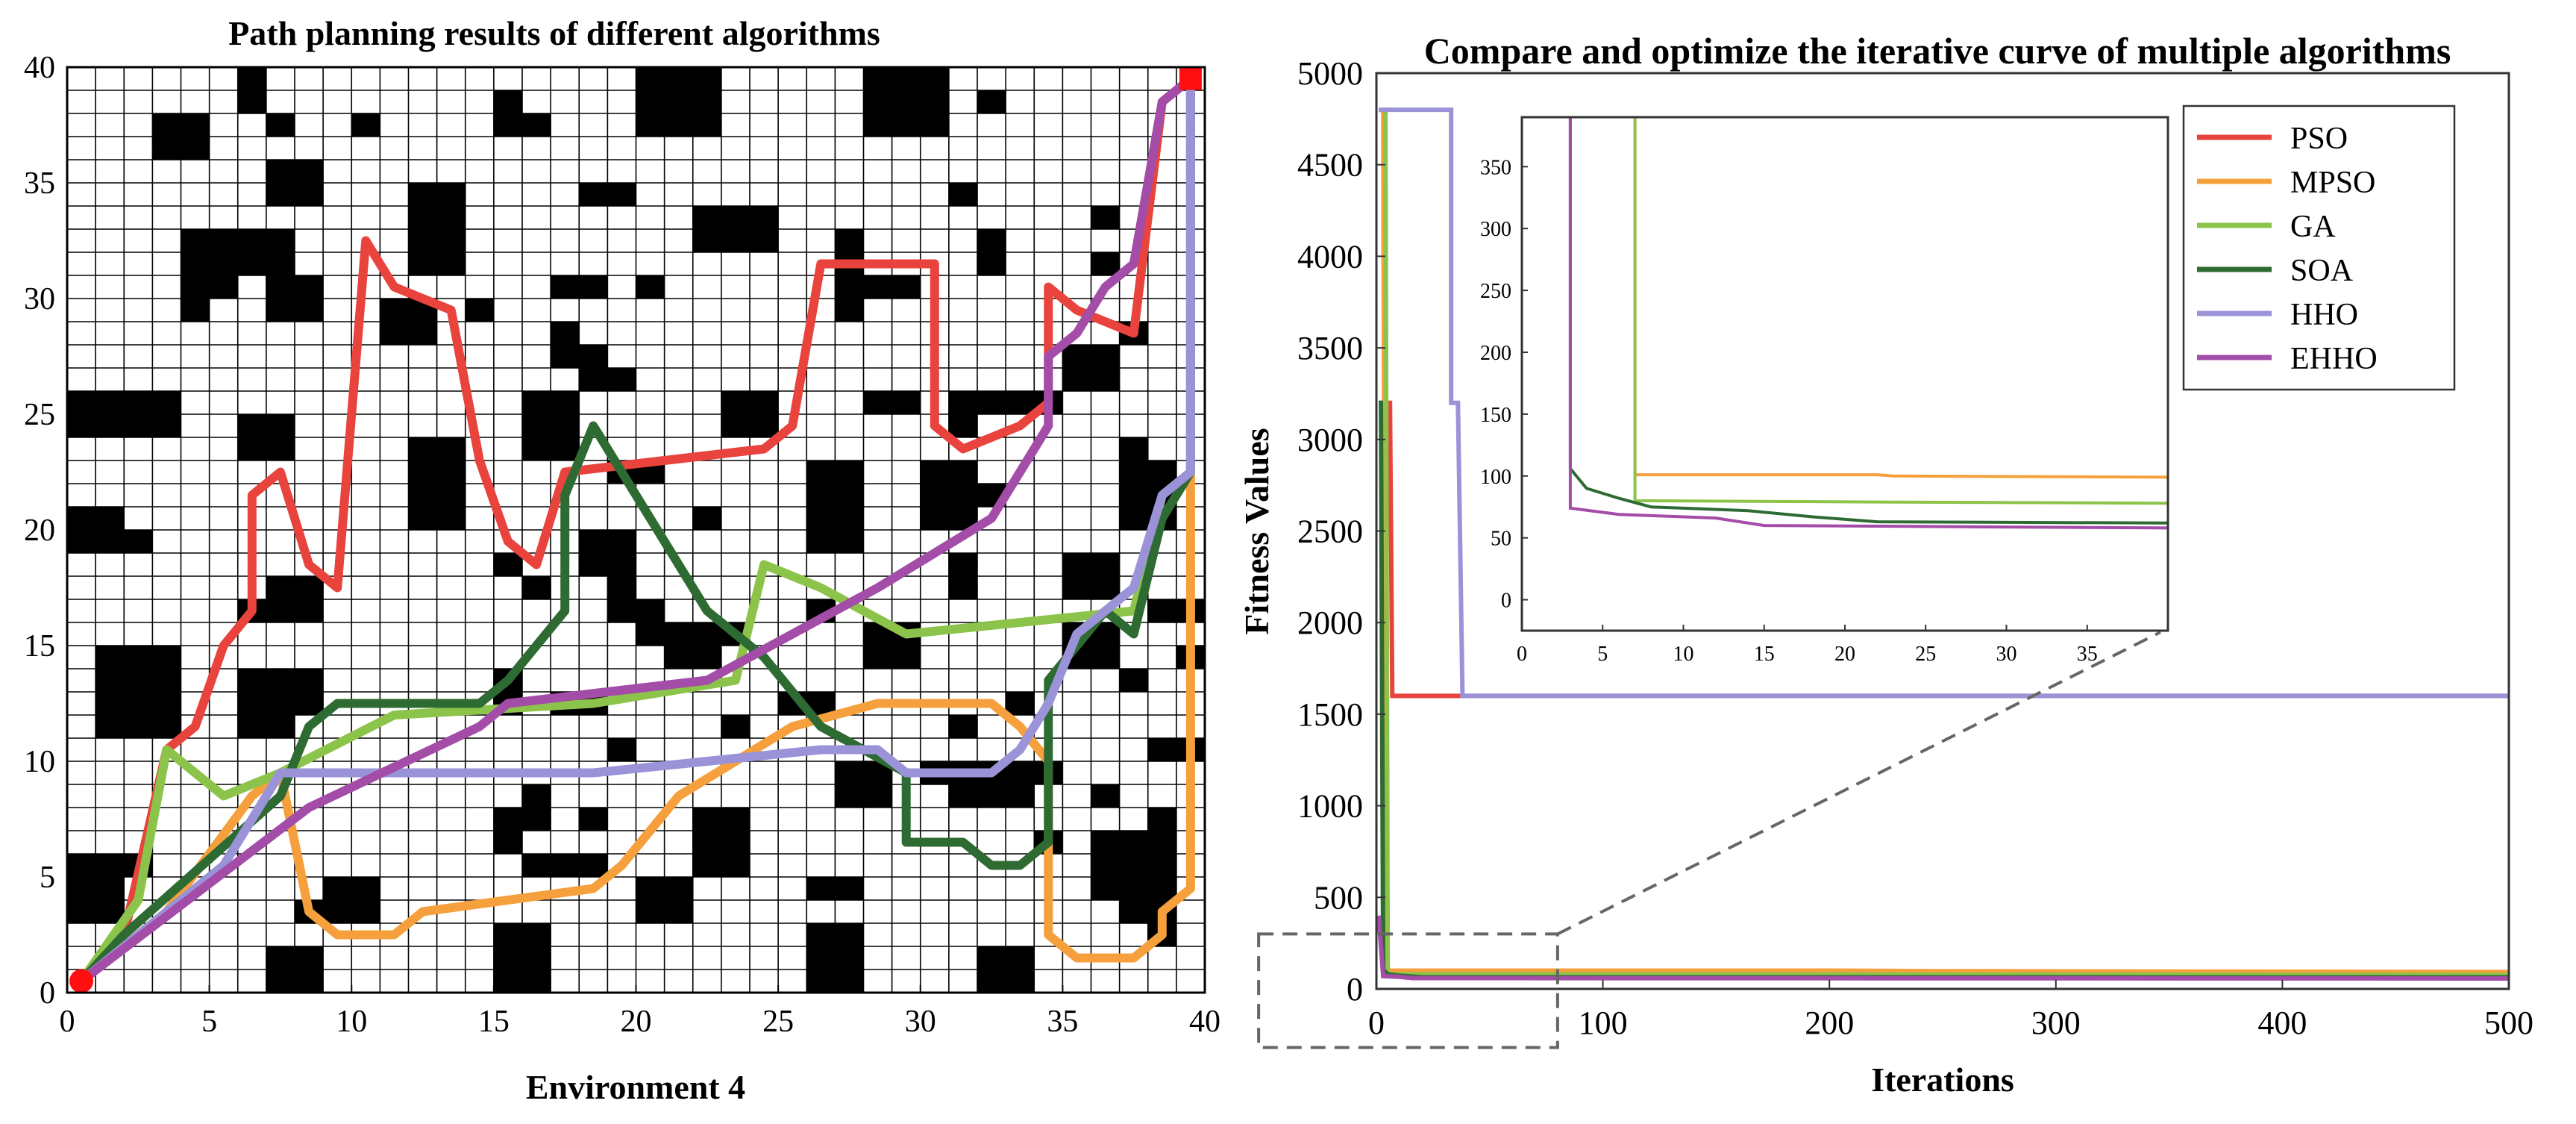  What do you see at coordinates (1495, 167) in the screenshot?
I see `inset-y-tick-label: 350` at bounding box center [1495, 167].